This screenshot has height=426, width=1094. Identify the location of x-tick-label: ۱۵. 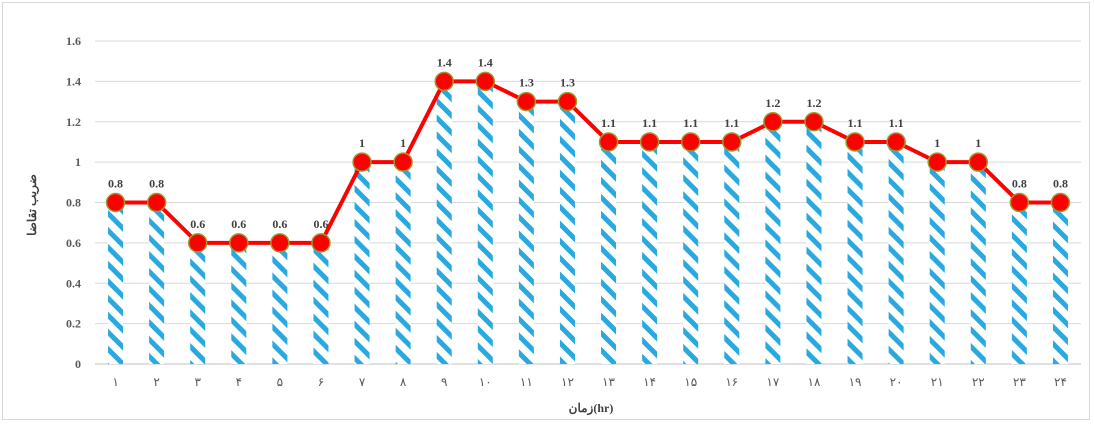
(690, 382).